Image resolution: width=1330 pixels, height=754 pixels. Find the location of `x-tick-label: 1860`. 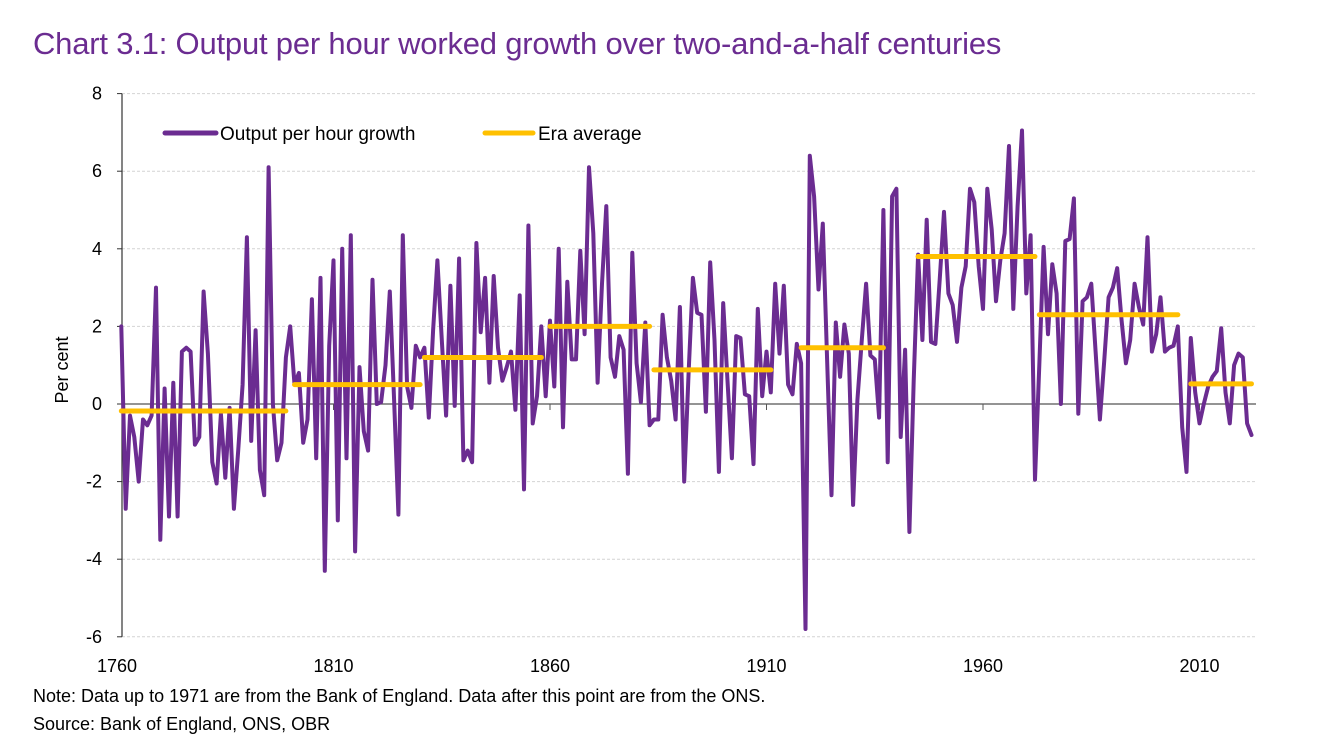

x-tick-label: 1860 is located at coordinates (550, 666).